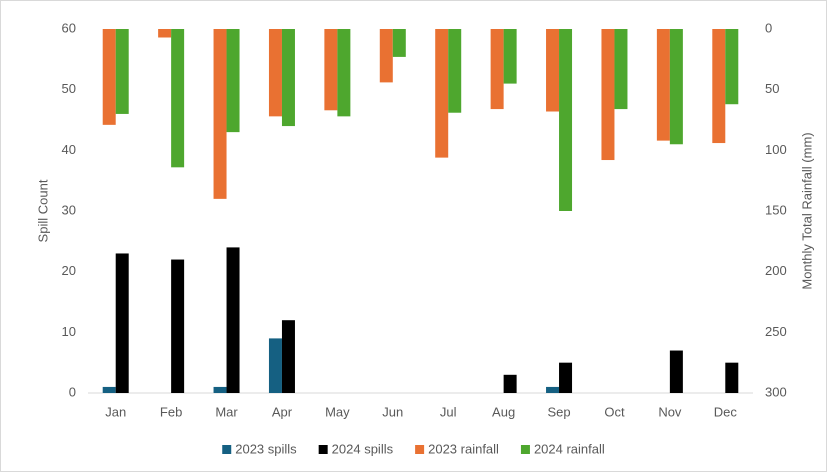  What do you see at coordinates (72, 391) in the screenshot?
I see `y-tick-label: 0` at bounding box center [72, 391].